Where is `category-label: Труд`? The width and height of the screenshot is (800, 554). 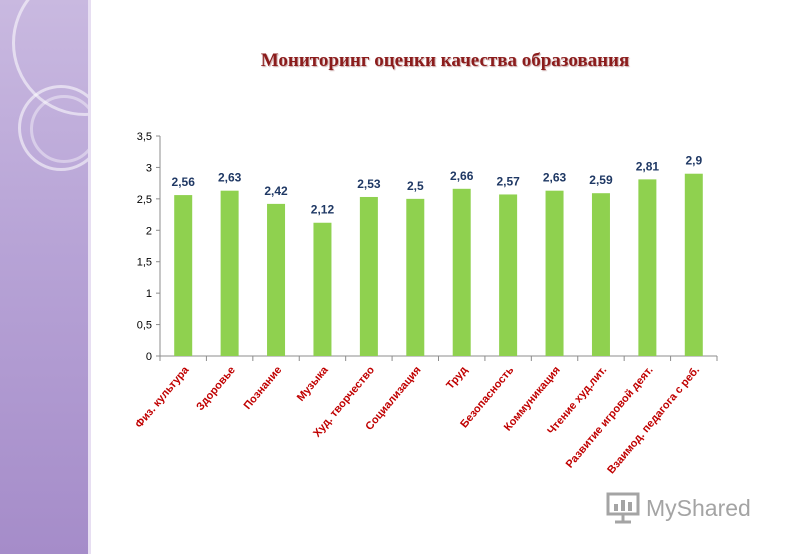 category-label: Труд is located at coordinates (457, 377).